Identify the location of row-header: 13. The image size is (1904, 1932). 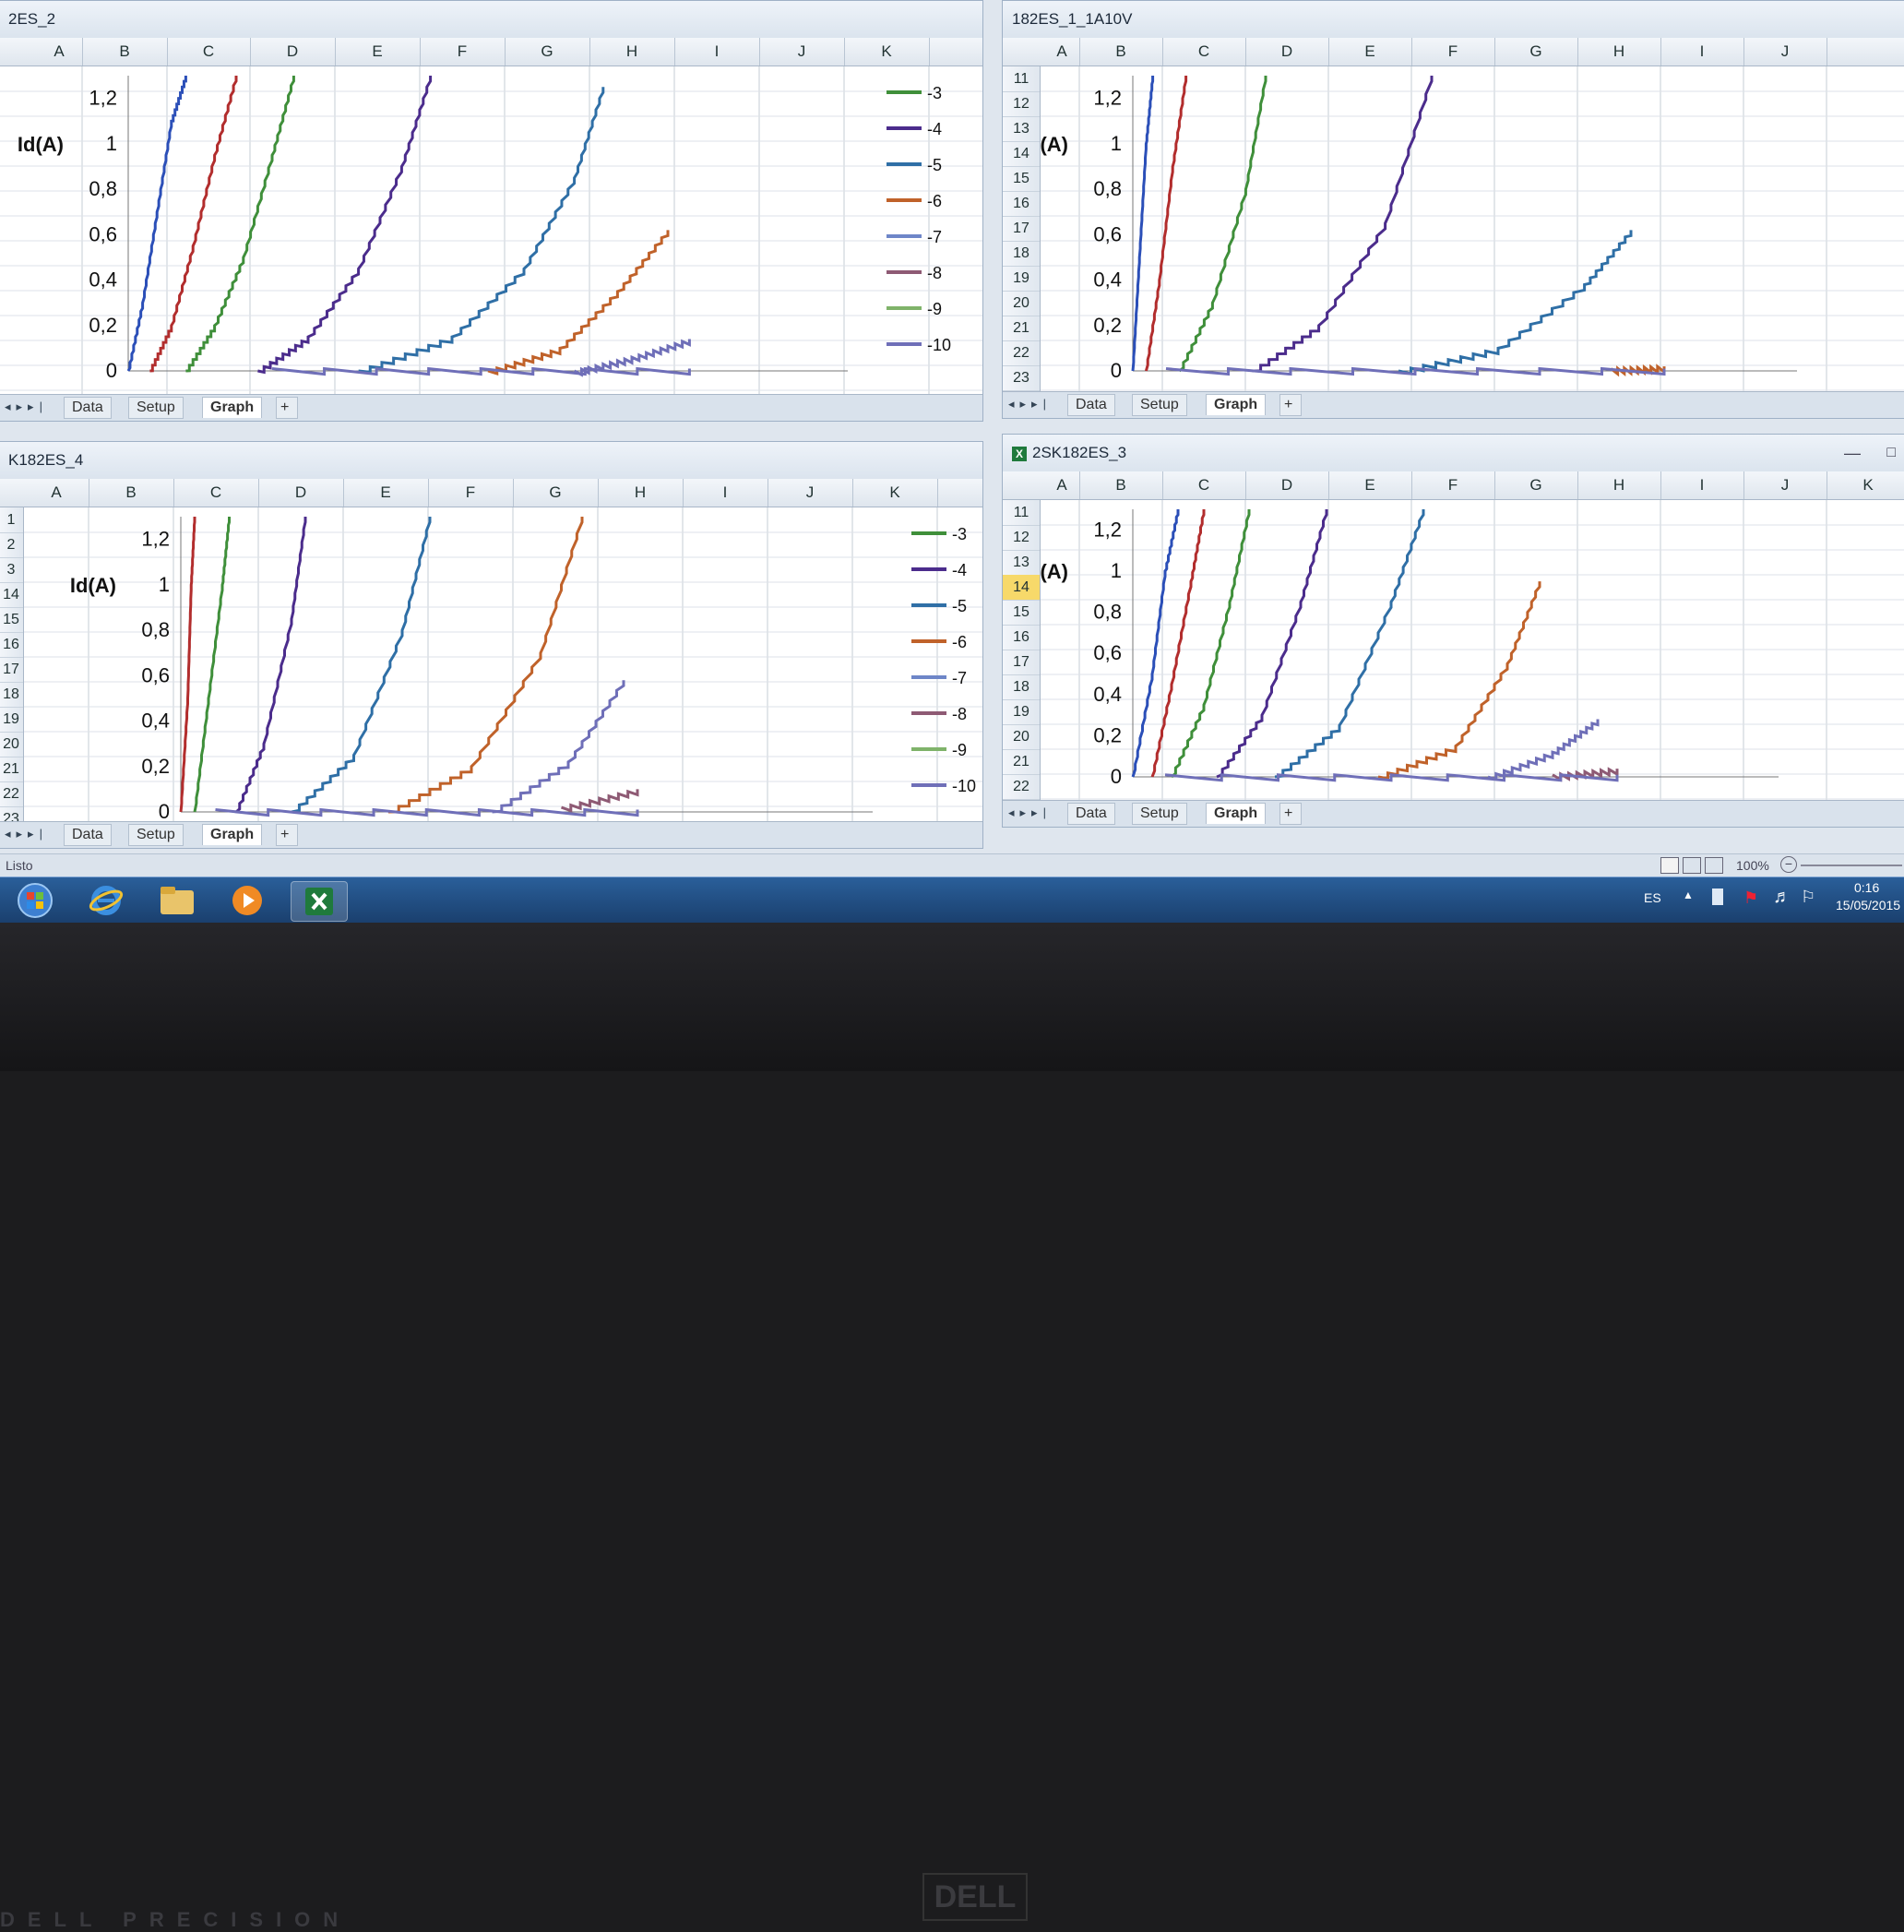
(1021, 563).